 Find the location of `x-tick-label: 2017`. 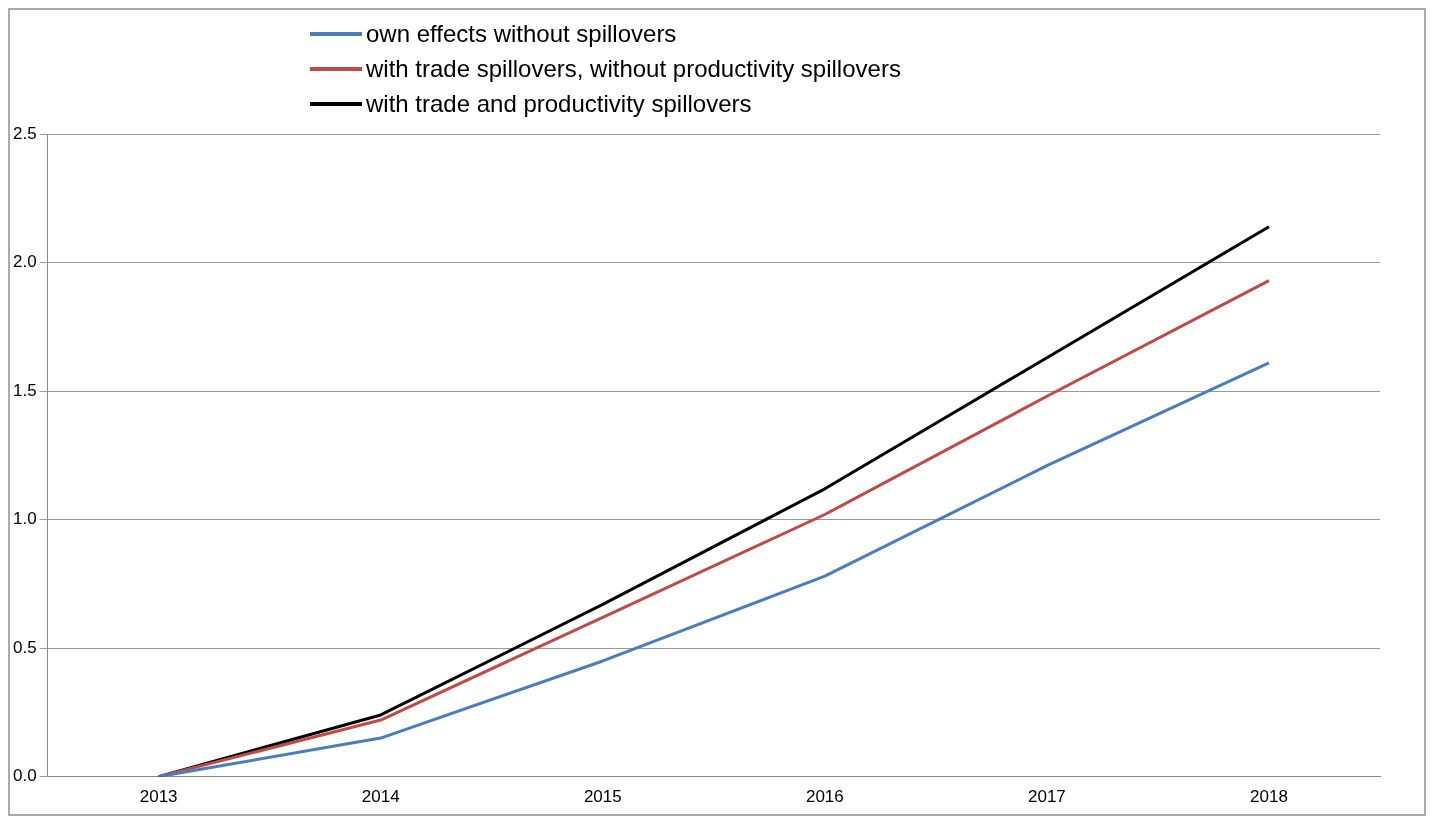

x-tick-label: 2017 is located at coordinates (1046, 797).